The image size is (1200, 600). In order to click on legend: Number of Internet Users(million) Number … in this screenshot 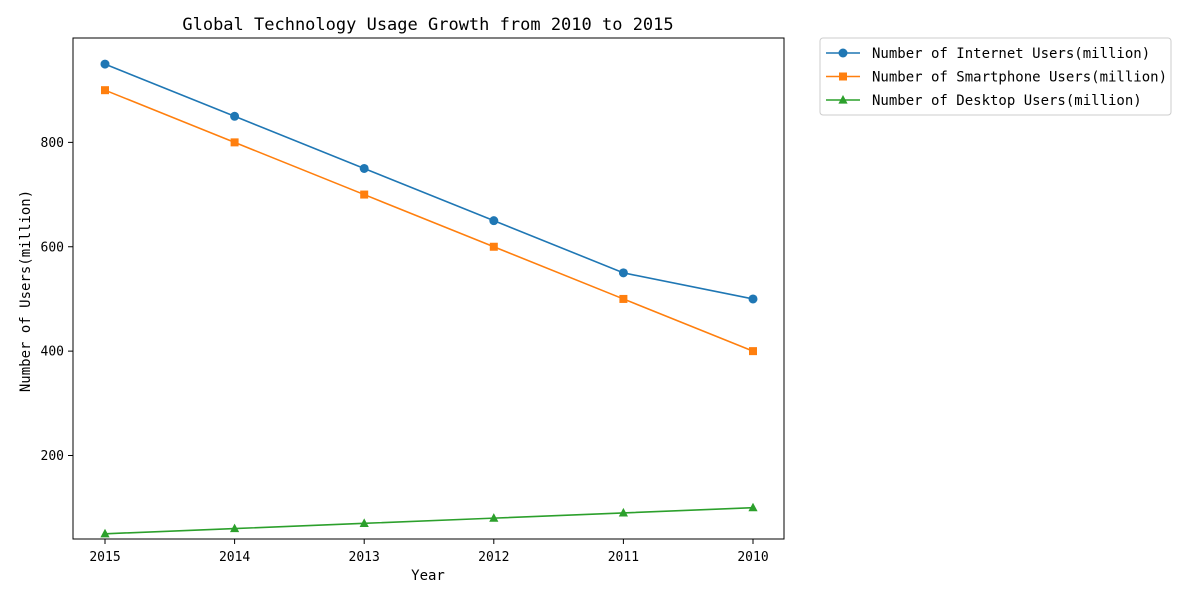, I will do `click(995, 76)`.